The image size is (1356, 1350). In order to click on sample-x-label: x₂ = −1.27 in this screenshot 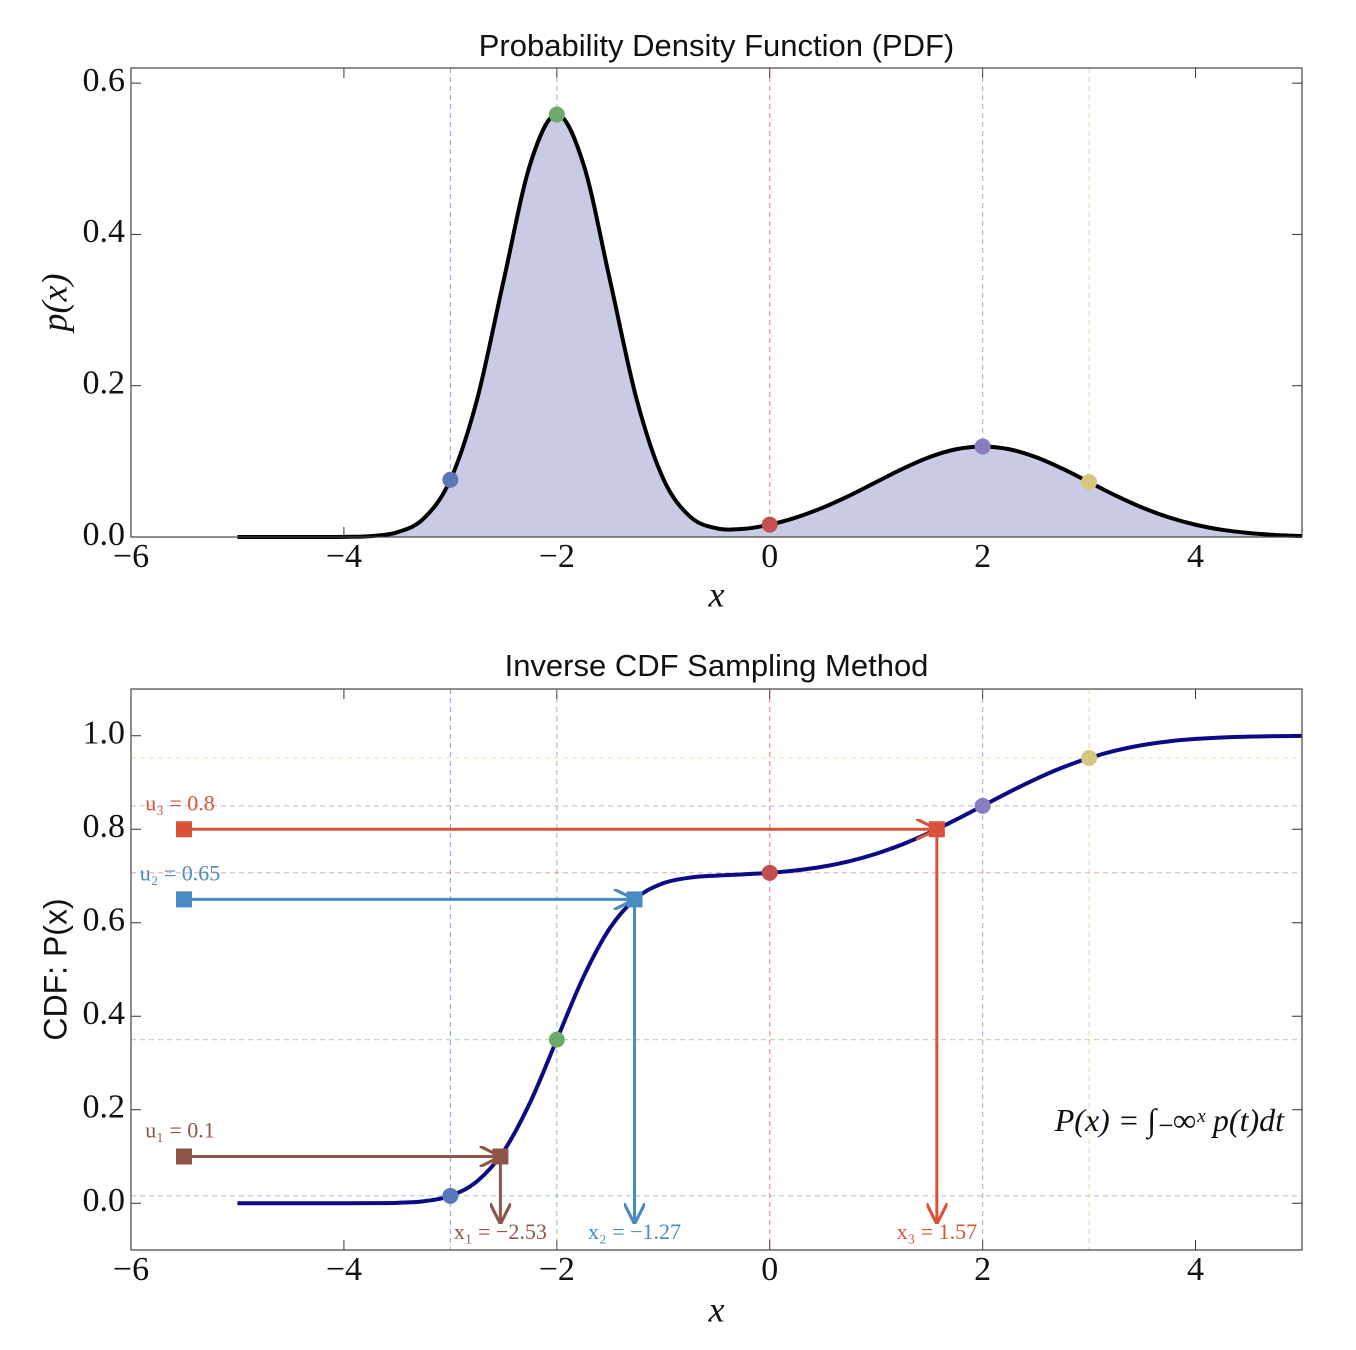, I will do `click(634, 1231)`.